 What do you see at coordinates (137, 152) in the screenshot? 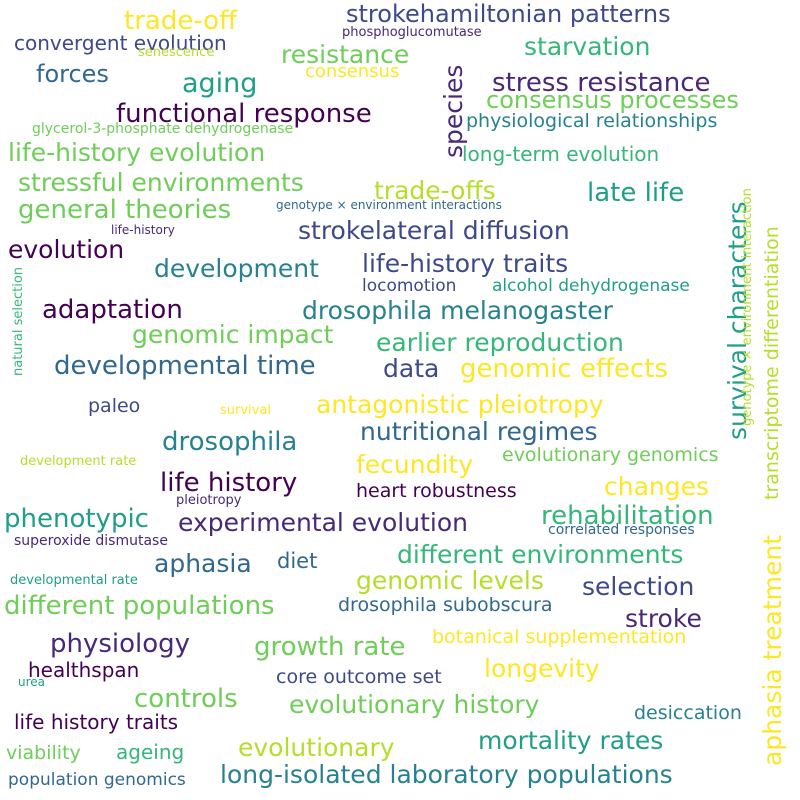
I see `word: life-history evolution` at bounding box center [137, 152].